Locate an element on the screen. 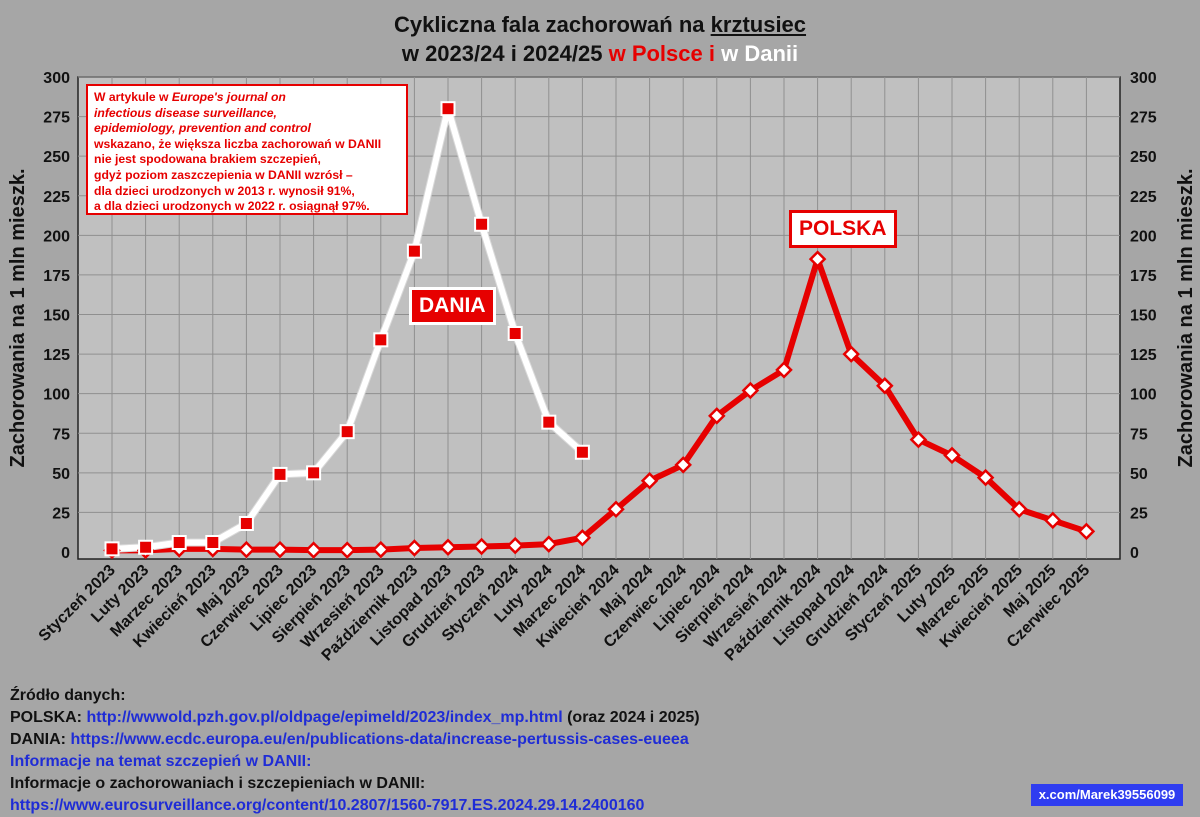  title-disease: krztusiec is located at coordinates (758, 24).